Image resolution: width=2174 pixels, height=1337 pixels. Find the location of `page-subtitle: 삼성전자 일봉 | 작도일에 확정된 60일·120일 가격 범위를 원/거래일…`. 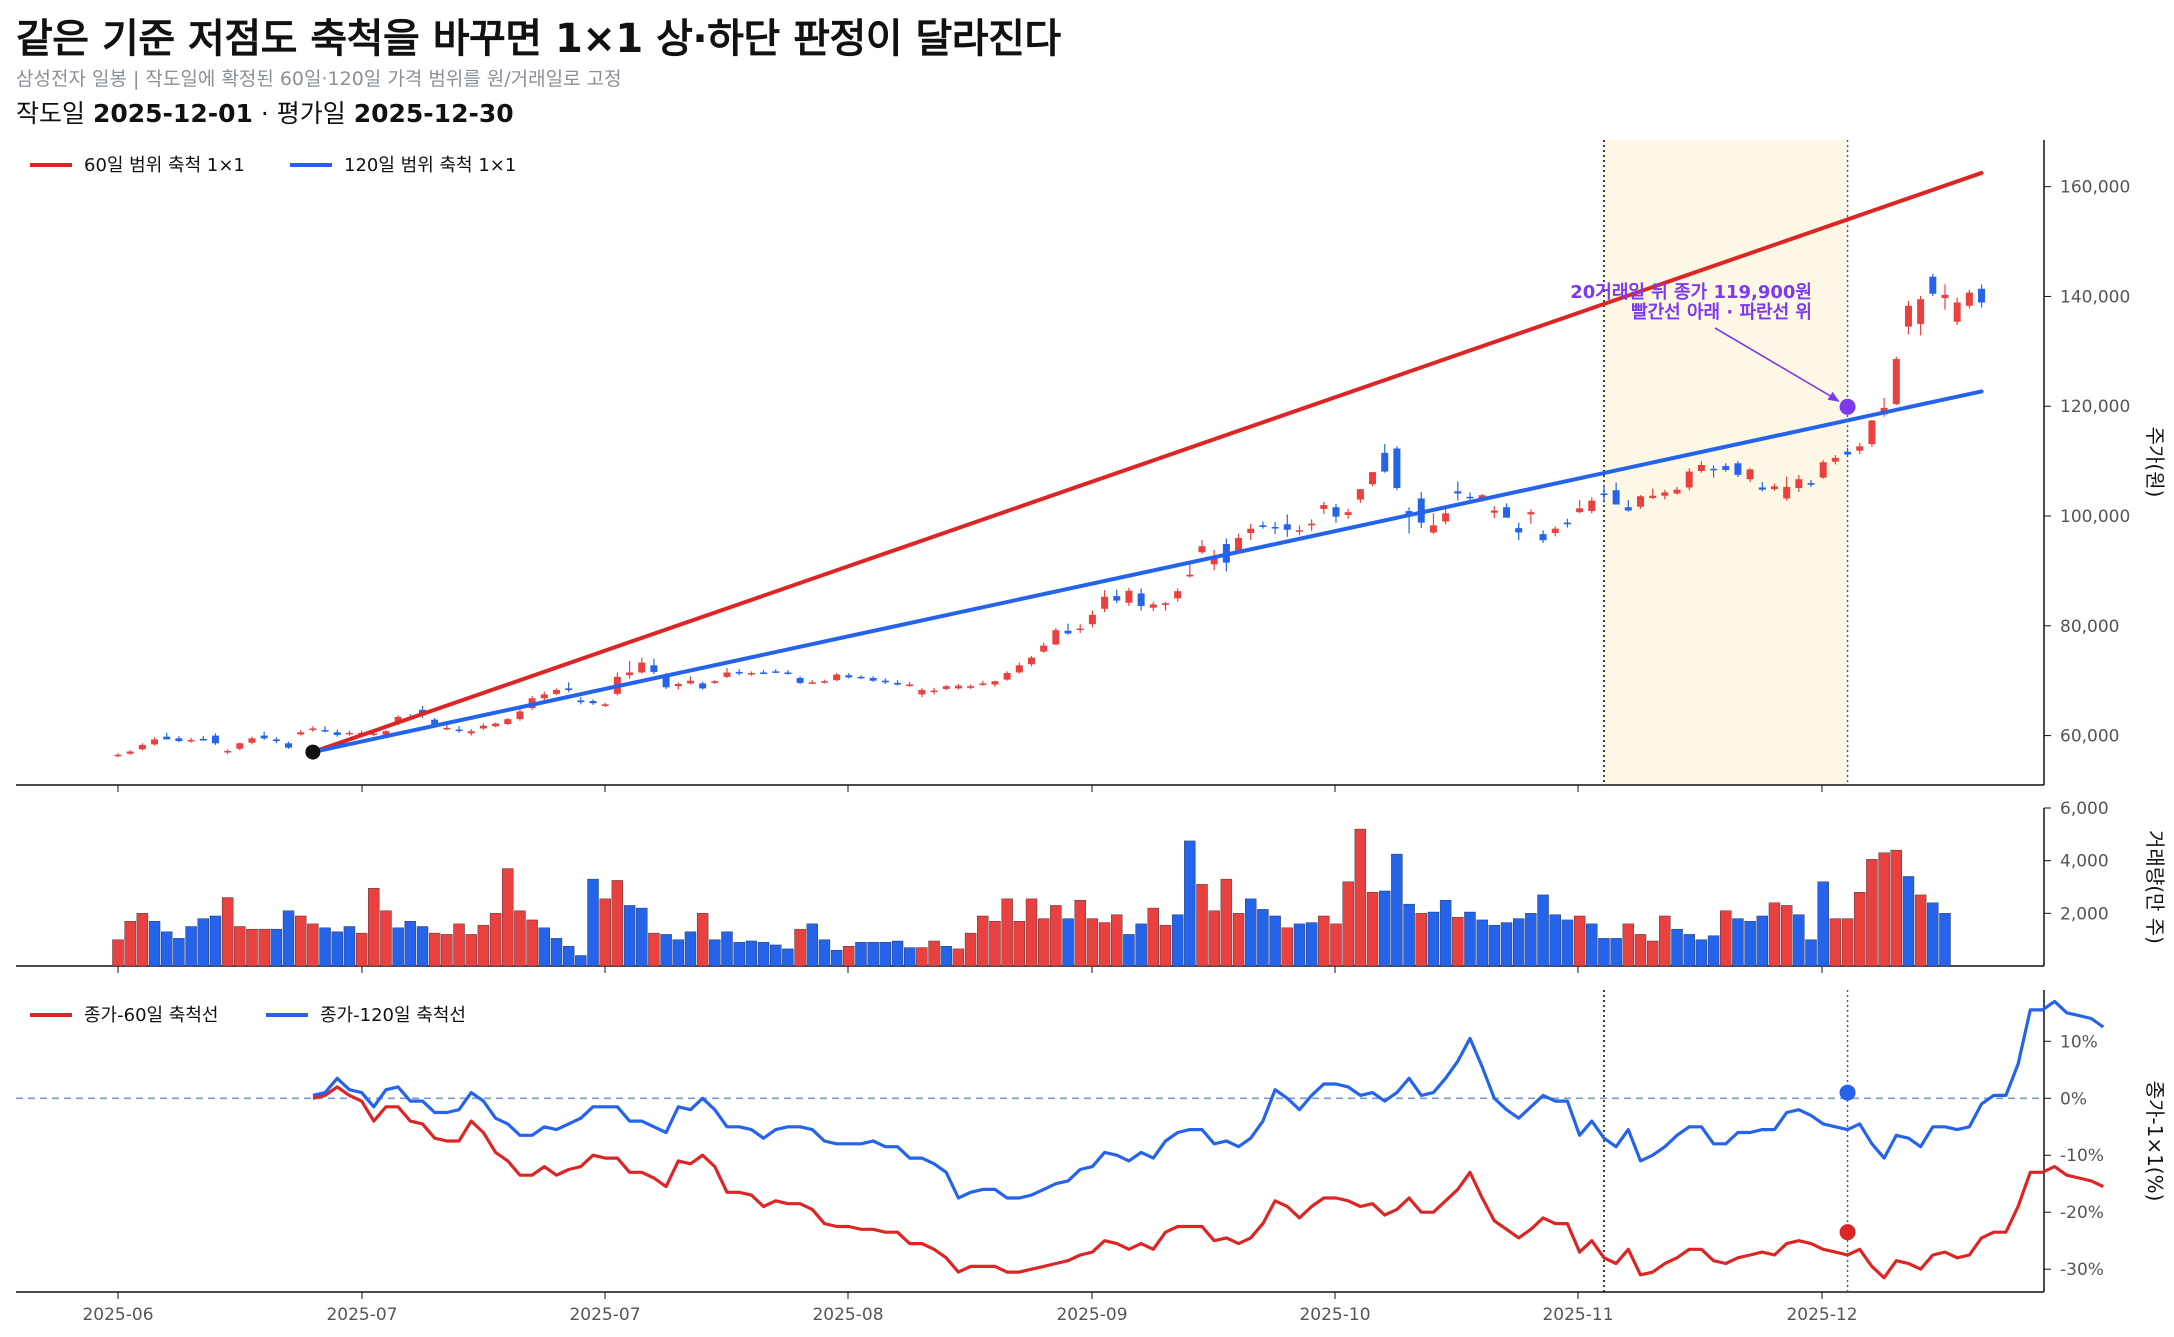

page-subtitle: 삼성전자 일봉 | 작도일에 확정된 60일·120일 가격 범위를 원/거래일… is located at coordinates (319, 79).